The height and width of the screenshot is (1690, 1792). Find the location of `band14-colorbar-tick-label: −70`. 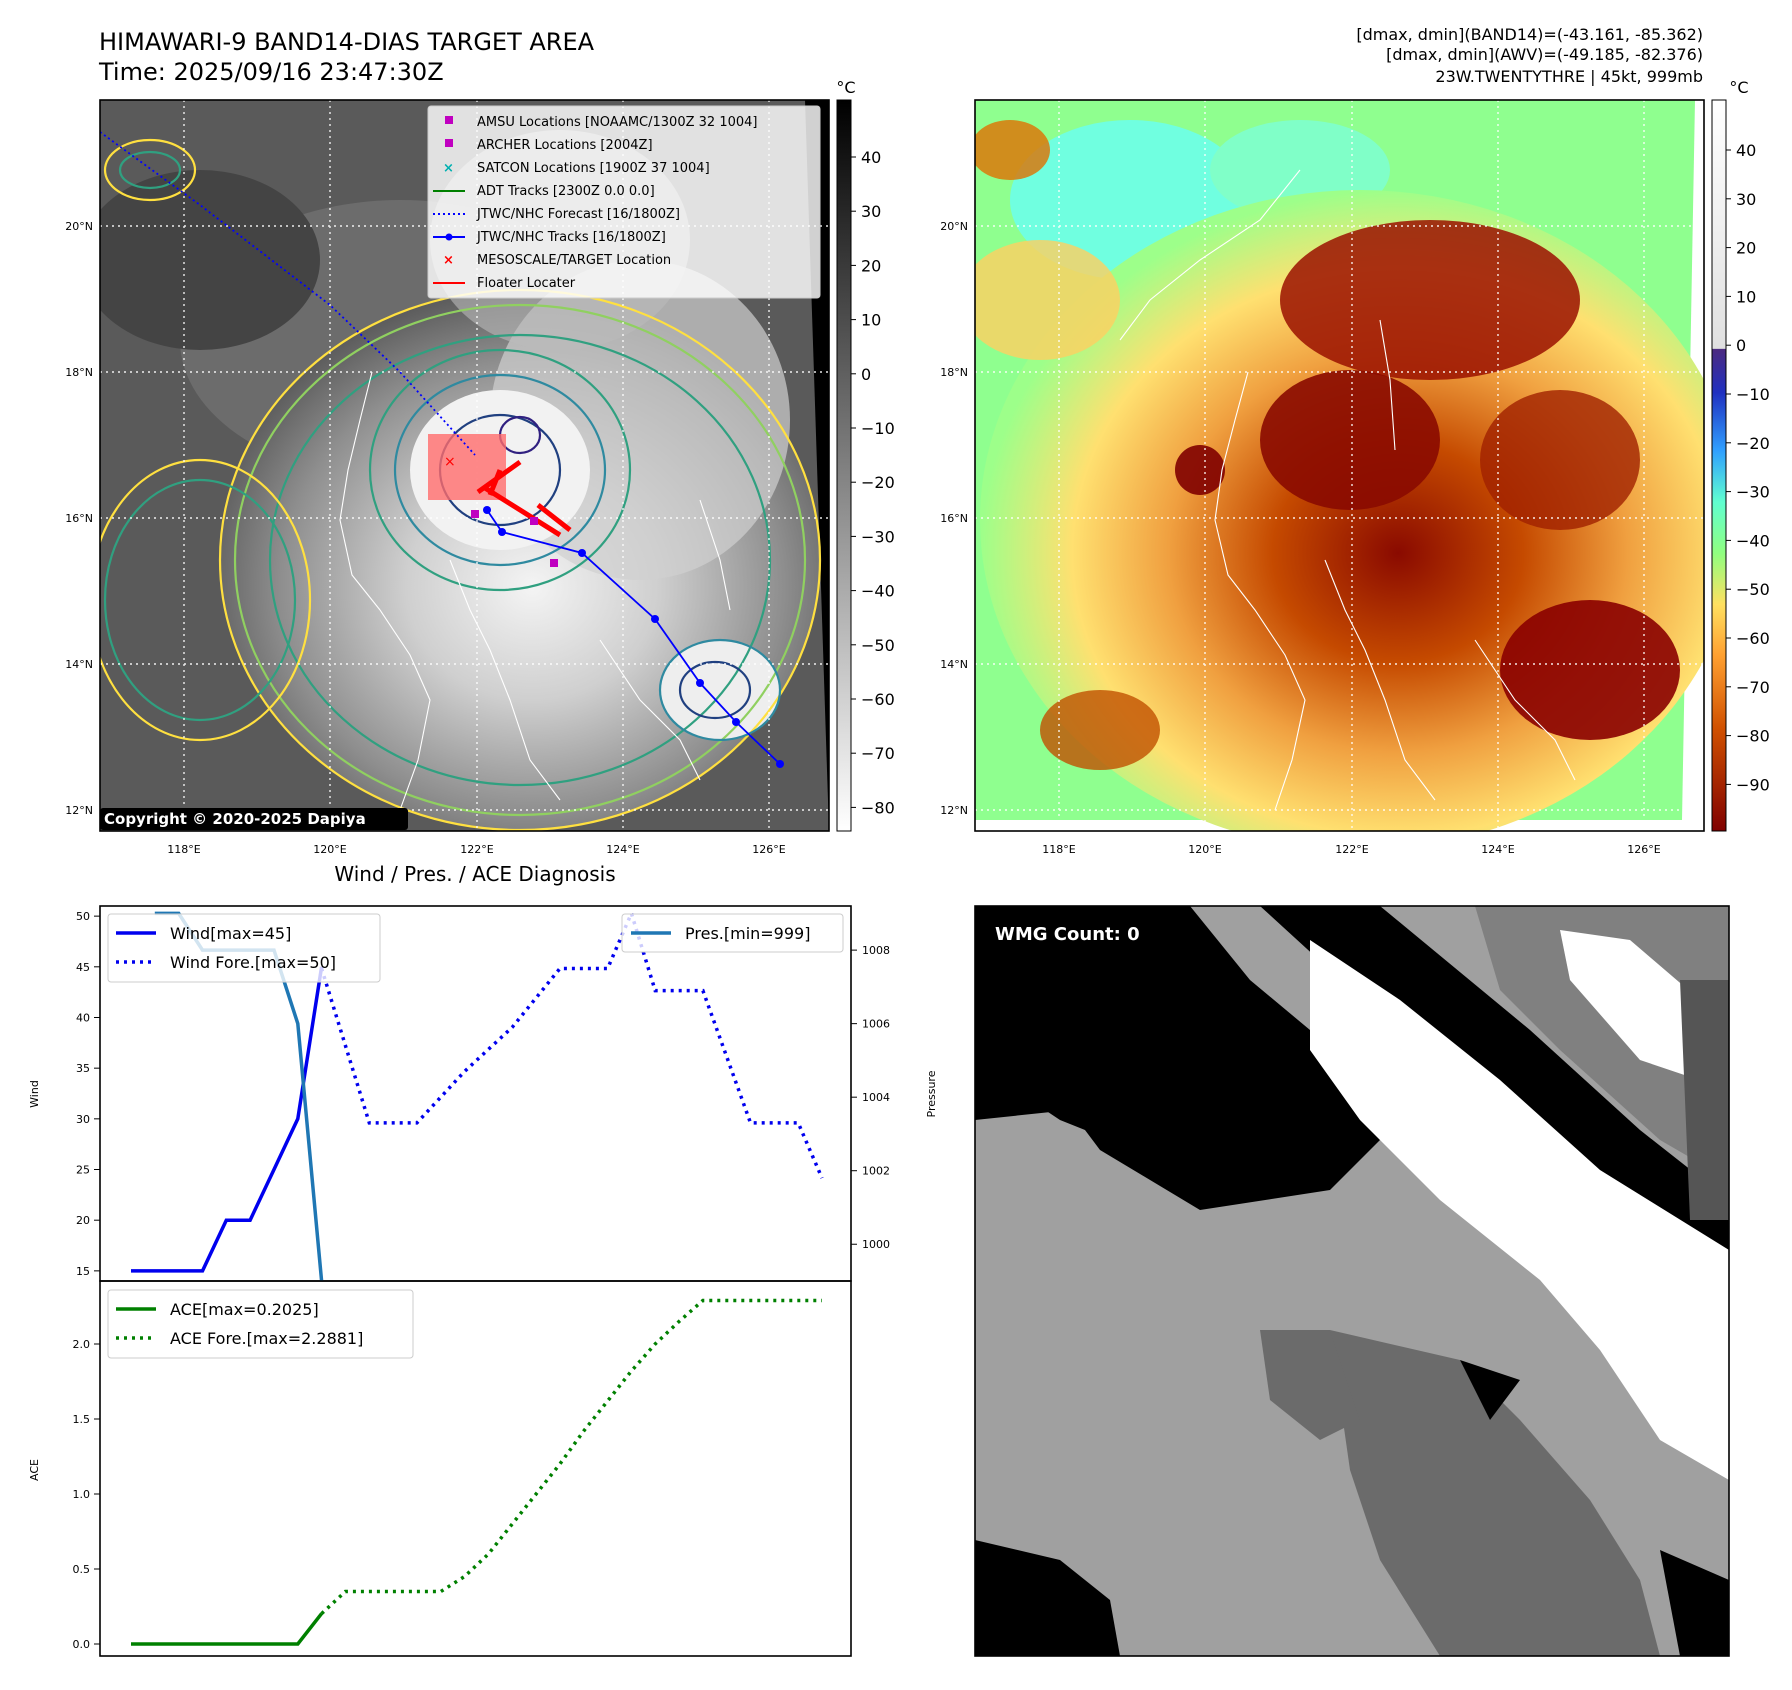

band14-colorbar-tick-label: −70 is located at coordinates (878, 753).